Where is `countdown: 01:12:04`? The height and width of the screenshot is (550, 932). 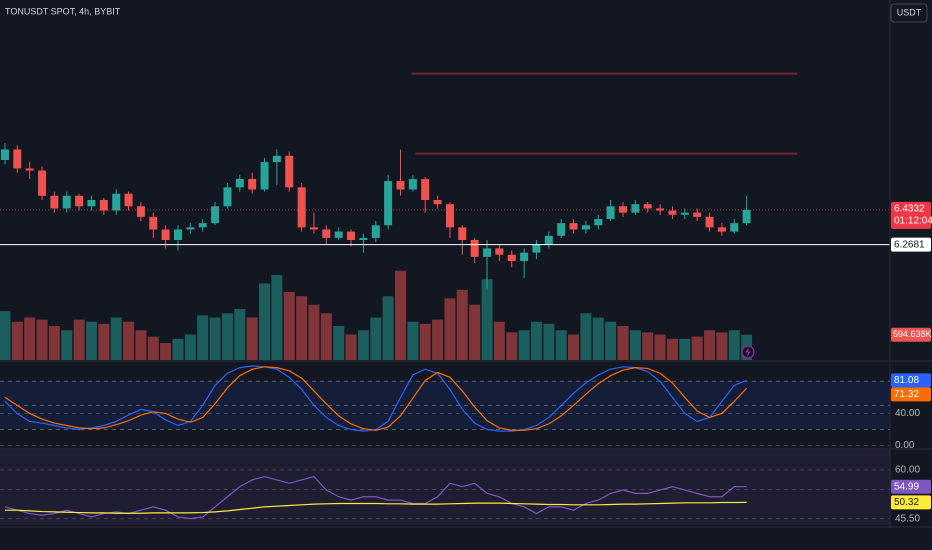
countdown: 01:12:04 is located at coordinates (913, 220).